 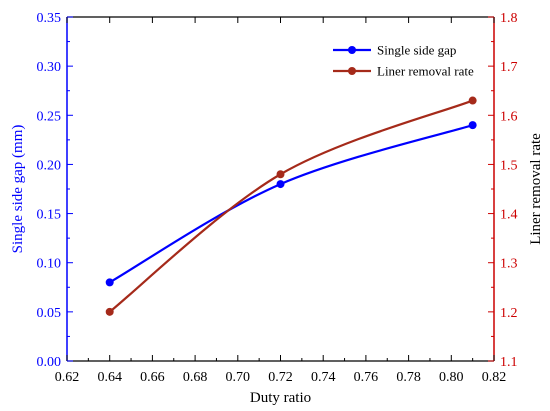 What do you see at coordinates (49, 215) in the screenshot?
I see `left-y-tick-label: 0.15` at bounding box center [49, 215].